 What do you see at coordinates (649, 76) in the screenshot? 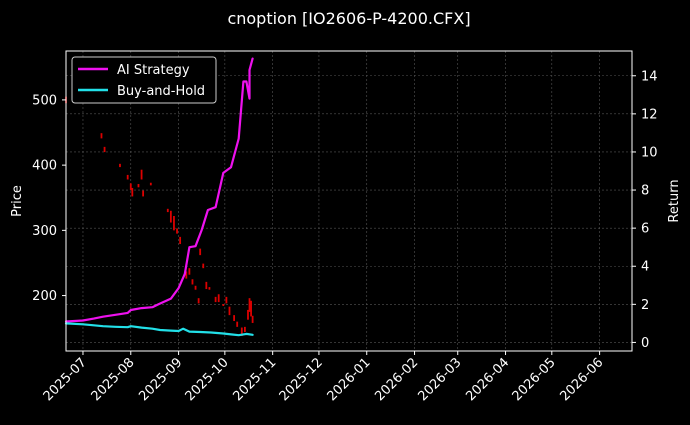
I see `y-right-tick-label: 14` at bounding box center [649, 76].